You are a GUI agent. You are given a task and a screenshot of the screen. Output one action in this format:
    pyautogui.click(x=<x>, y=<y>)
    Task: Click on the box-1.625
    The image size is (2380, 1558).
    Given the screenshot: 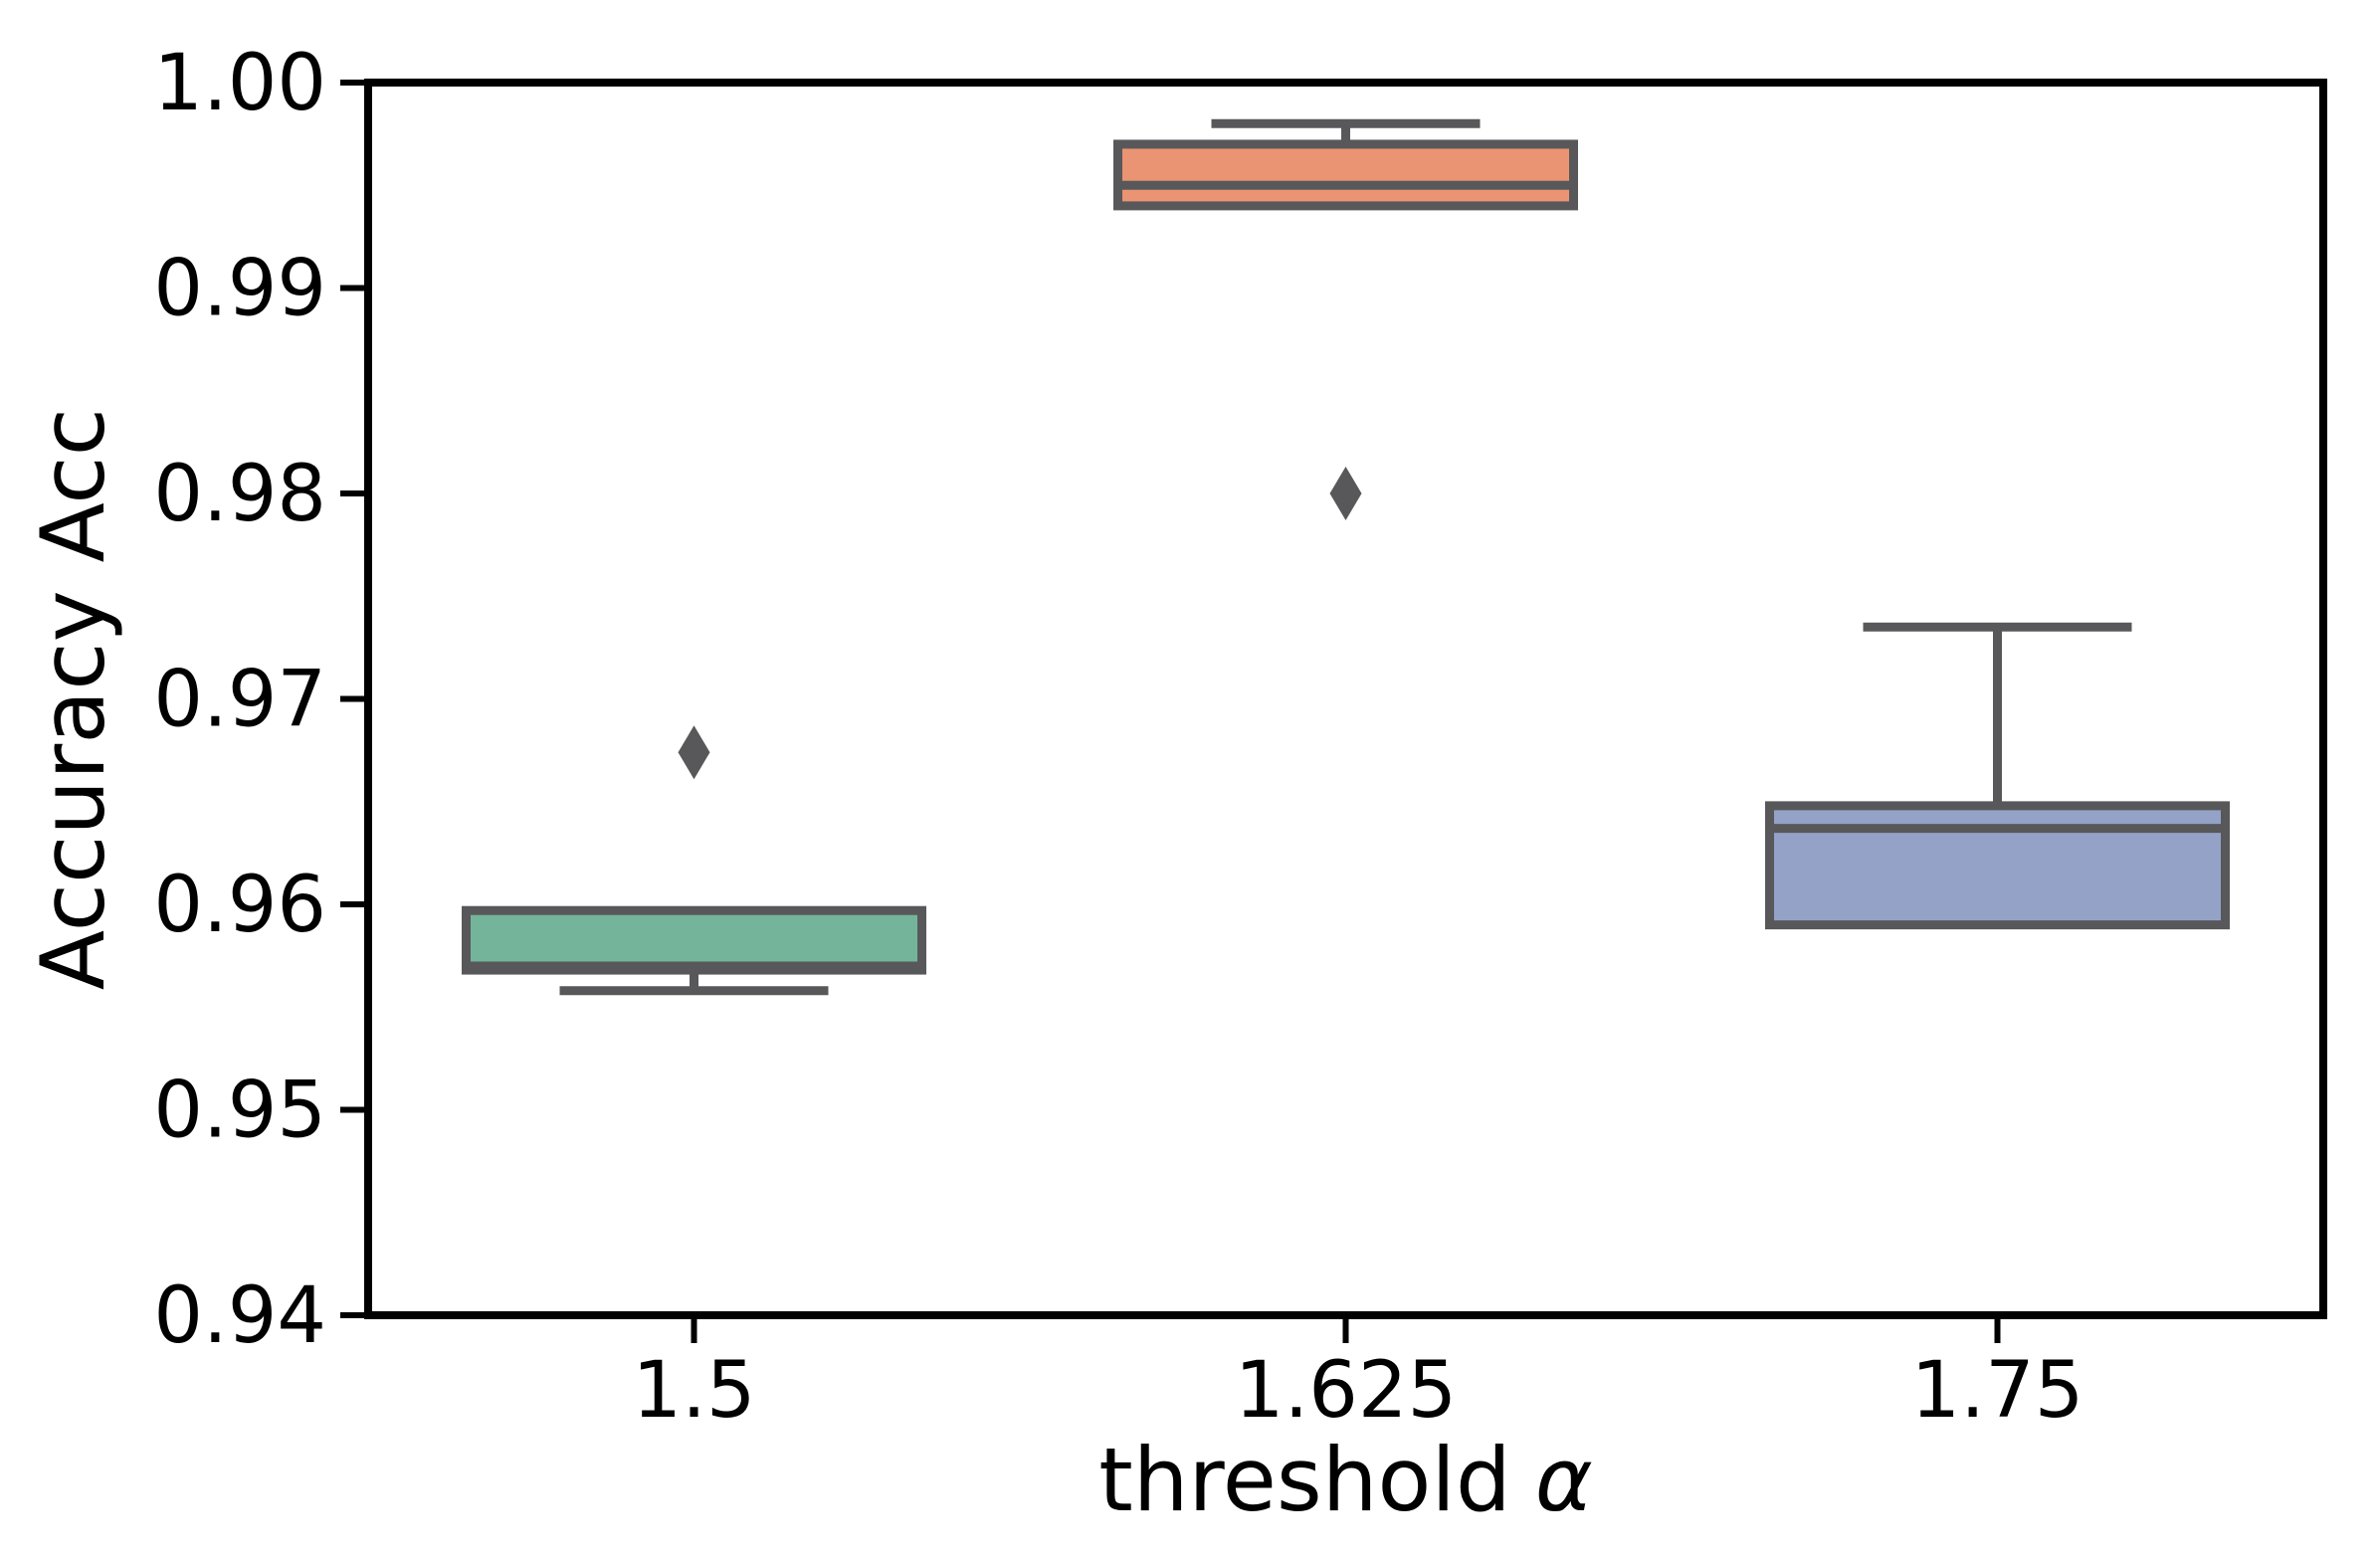 What is the action you would take?
    pyautogui.click(x=1345, y=175)
    